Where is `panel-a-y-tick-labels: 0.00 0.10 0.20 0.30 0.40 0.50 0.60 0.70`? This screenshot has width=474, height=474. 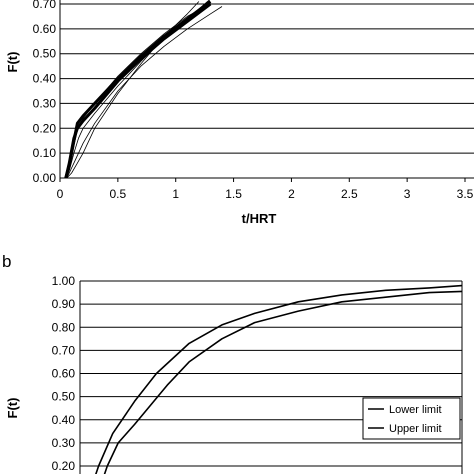
panel-a-y-tick-labels: 0.00 0.10 0.20 0.30 0.40 0.50 0.60 0.70 is located at coordinates (45, 92).